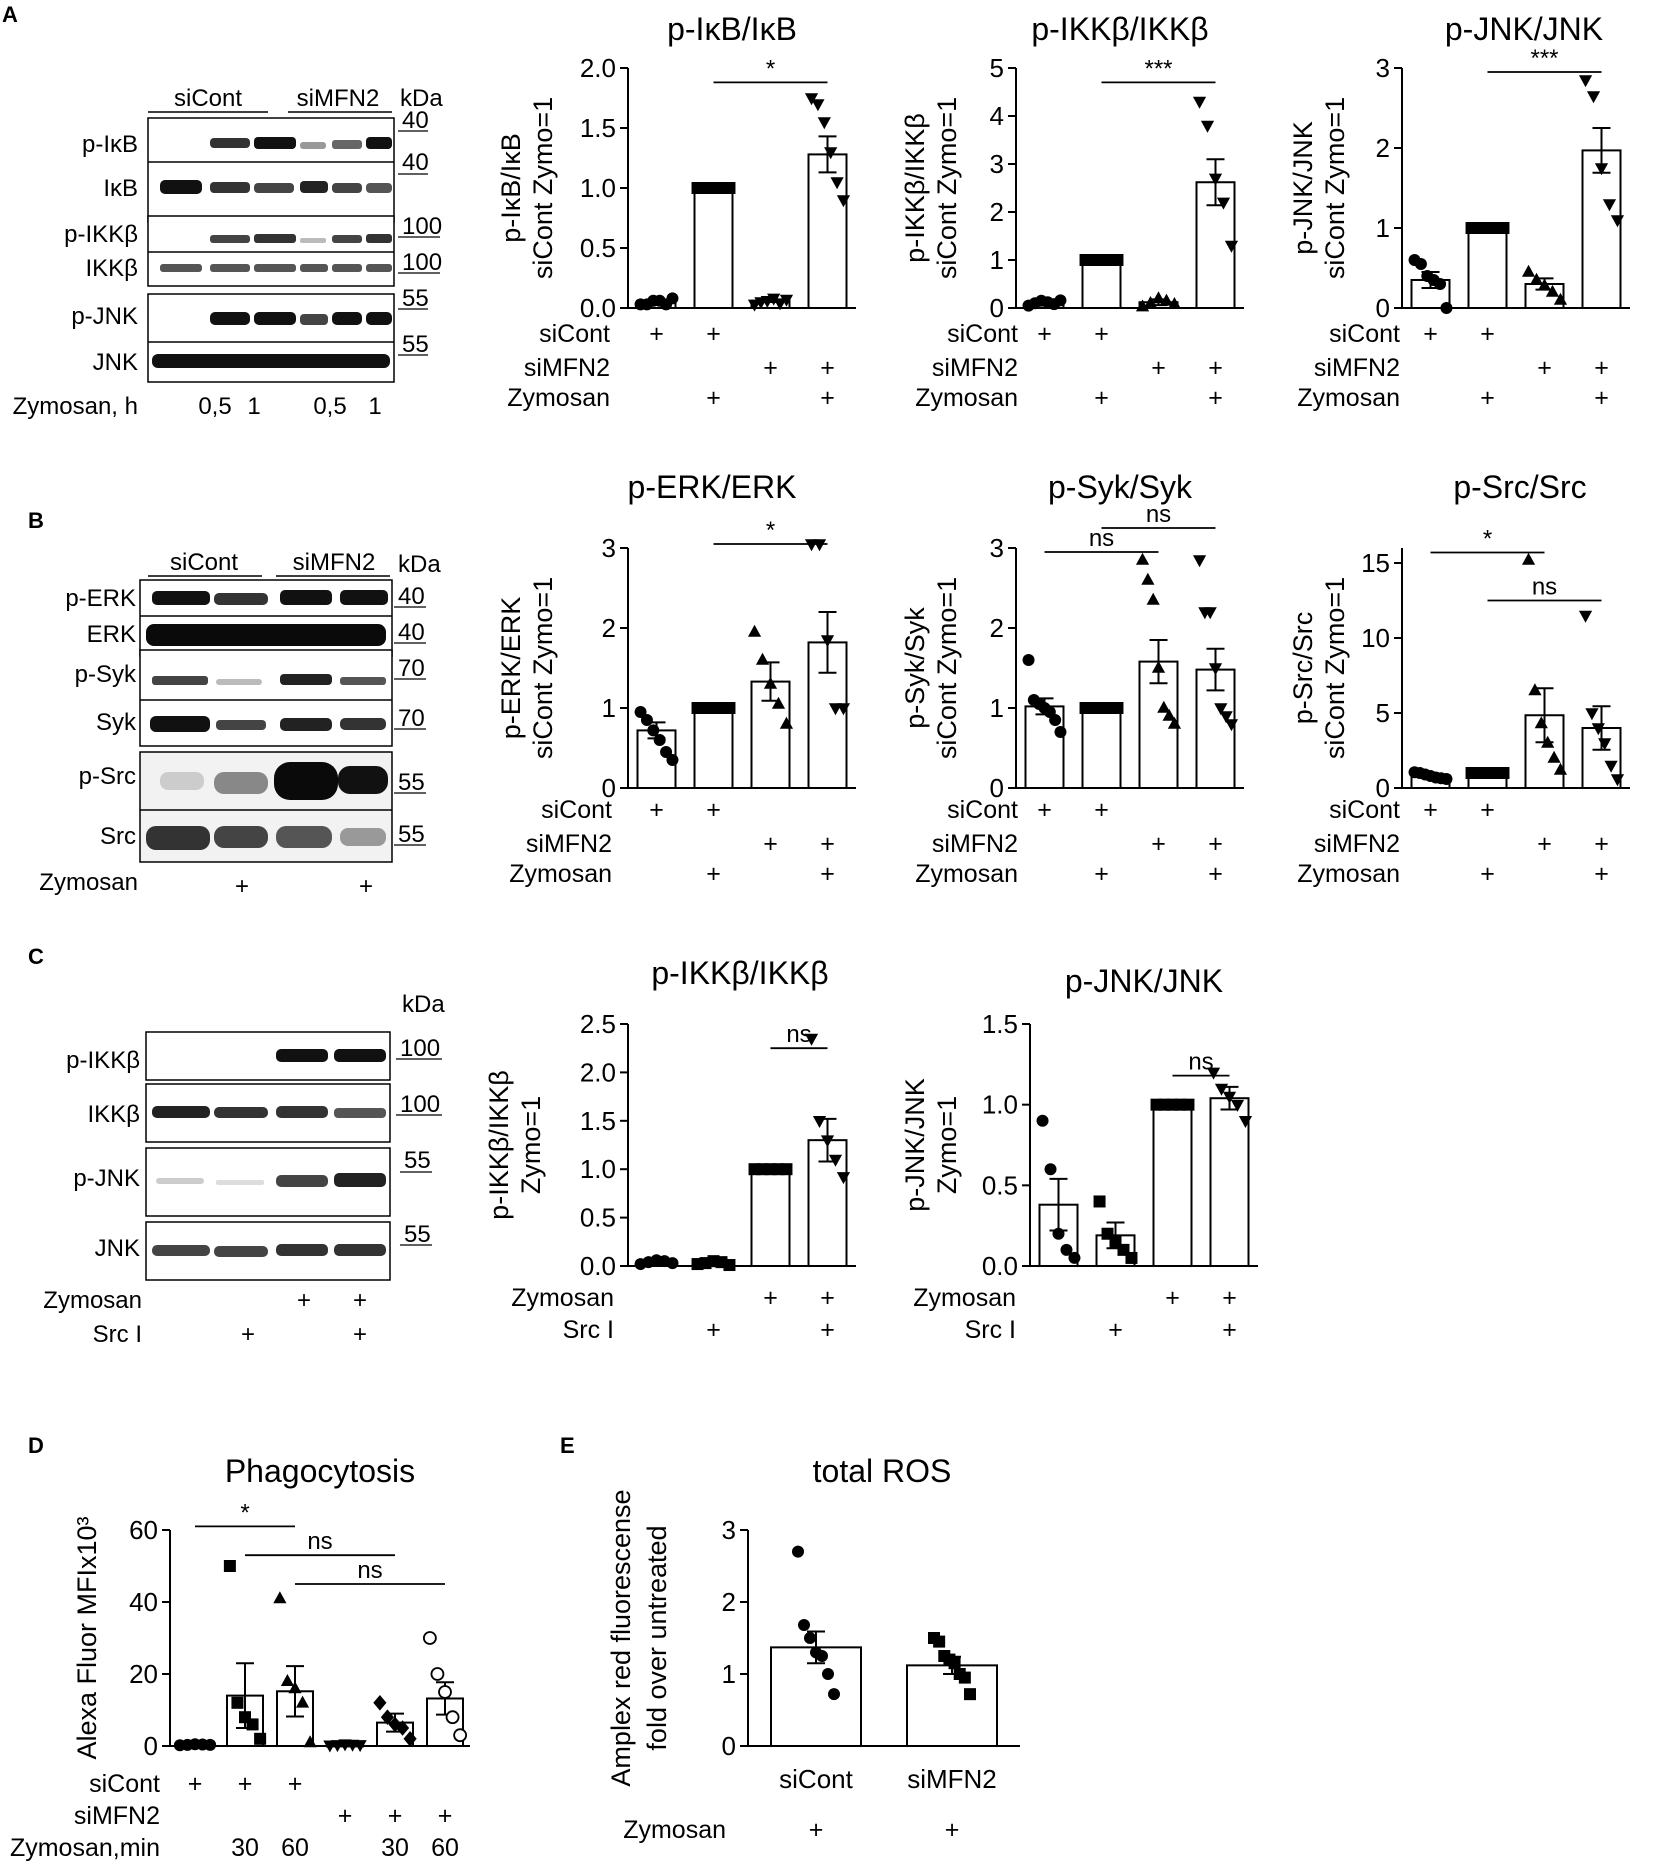  I want to click on y-tick-label: 15, so click(1375, 563).